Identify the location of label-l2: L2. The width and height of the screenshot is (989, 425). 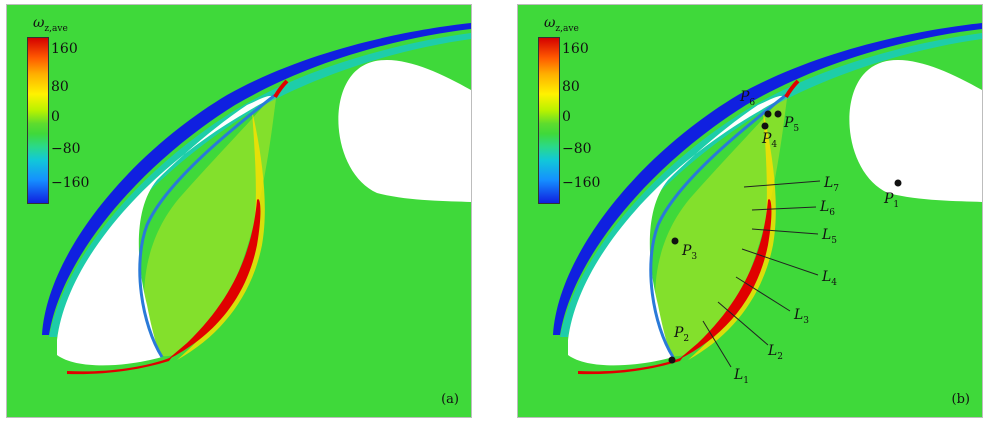
(776, 352).